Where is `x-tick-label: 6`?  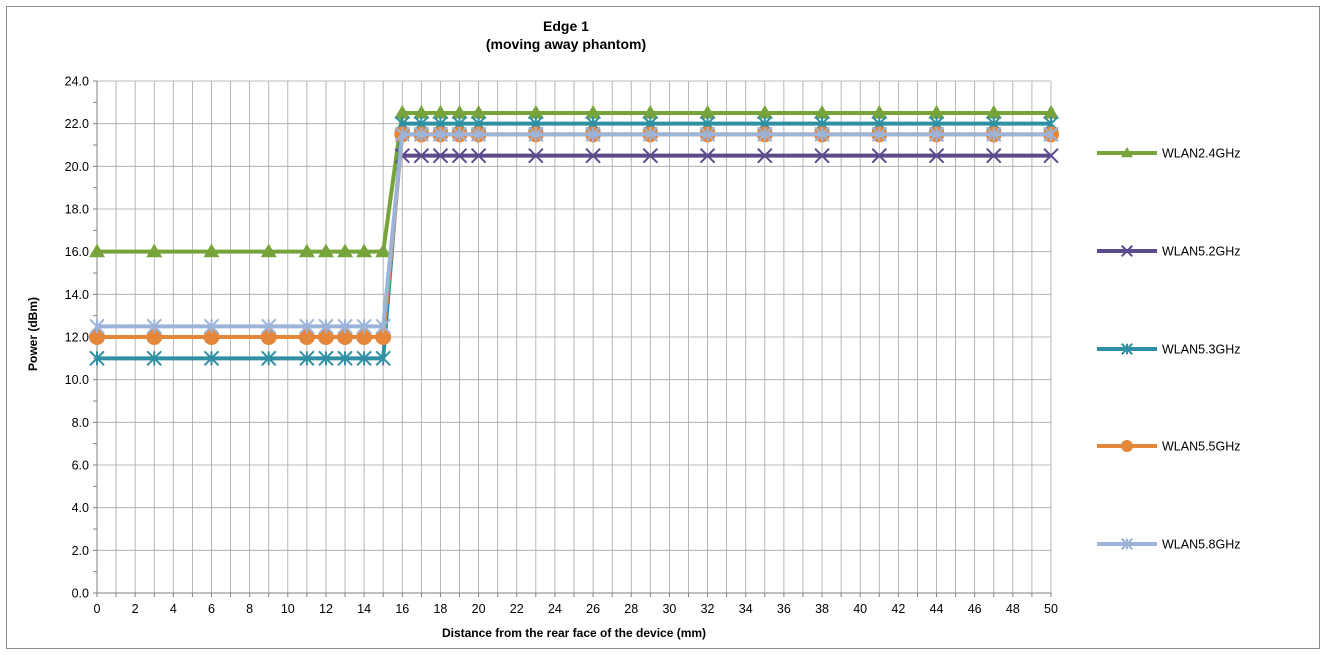 x-tick-label: 6 is located at coordinates (211, 609).